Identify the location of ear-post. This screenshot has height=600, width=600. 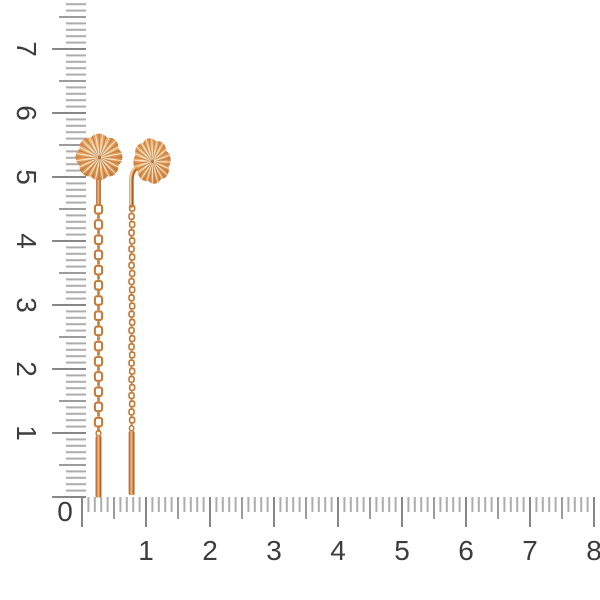
(98, 189).